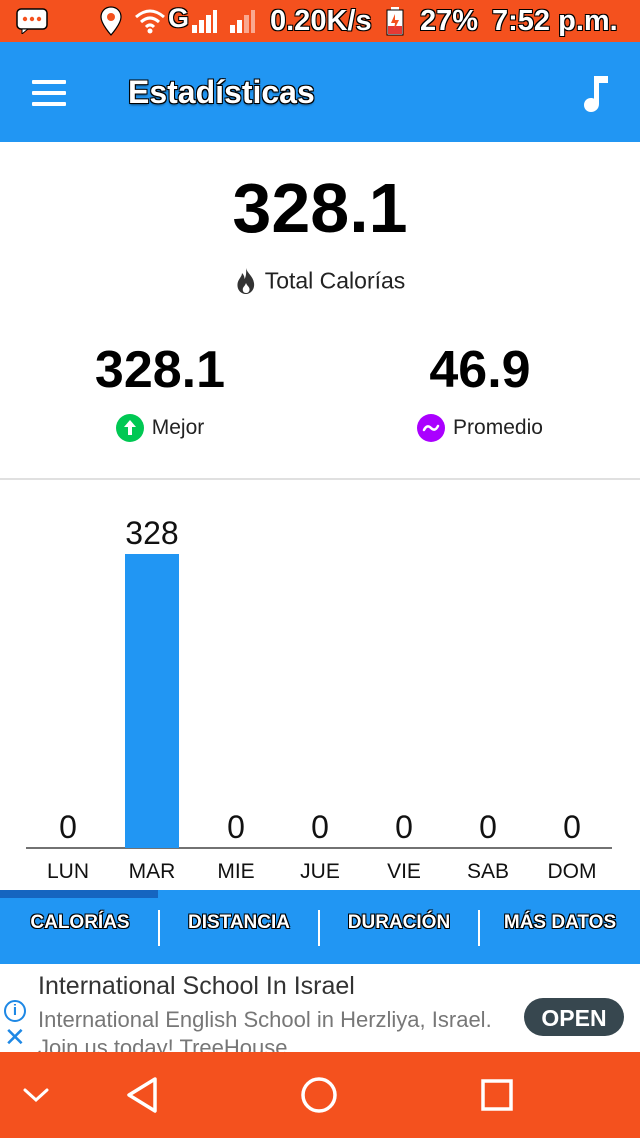  I want to click on best-value: 328.1, so click(160, 370).